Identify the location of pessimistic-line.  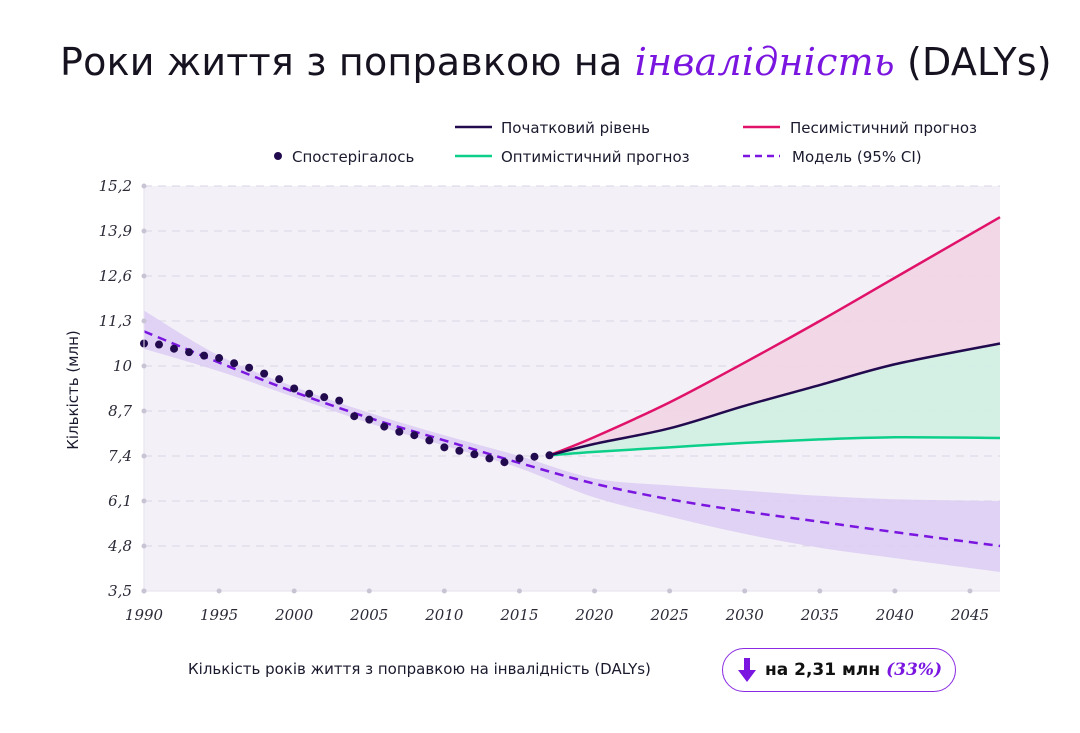
(775, 336).